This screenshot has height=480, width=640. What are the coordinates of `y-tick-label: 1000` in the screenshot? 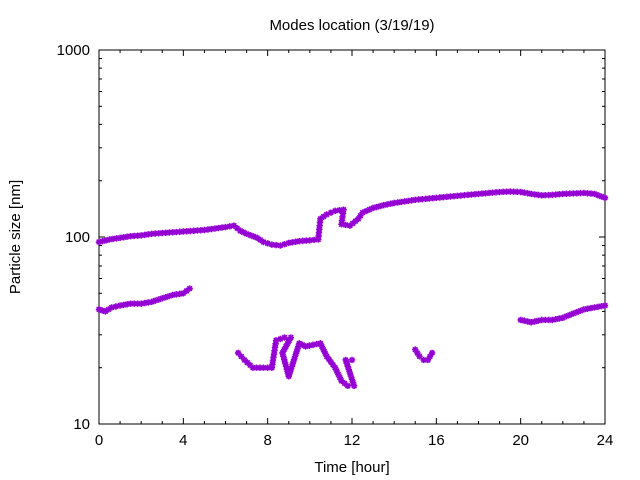 It's located at (73, 50).